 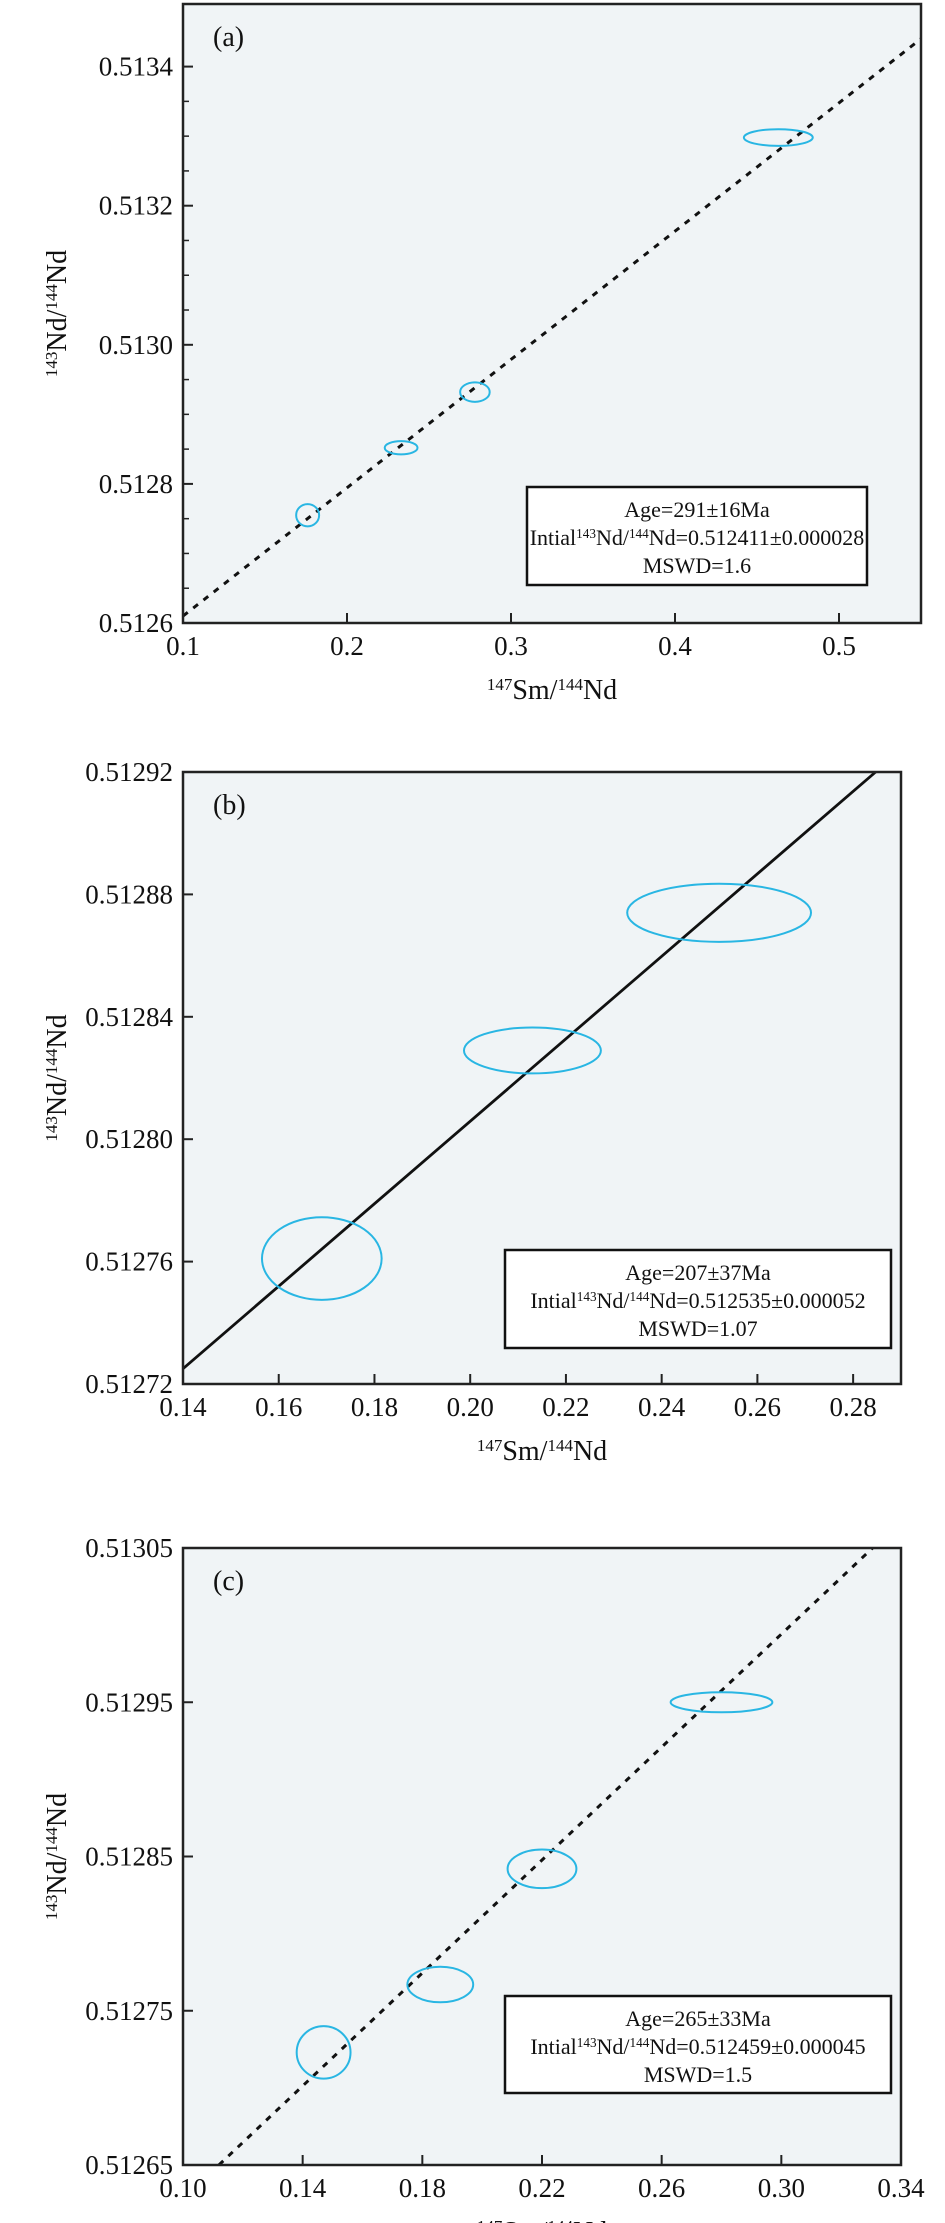 I want to click on x-tick-label: 0.24, so click(x=662, y=1407).